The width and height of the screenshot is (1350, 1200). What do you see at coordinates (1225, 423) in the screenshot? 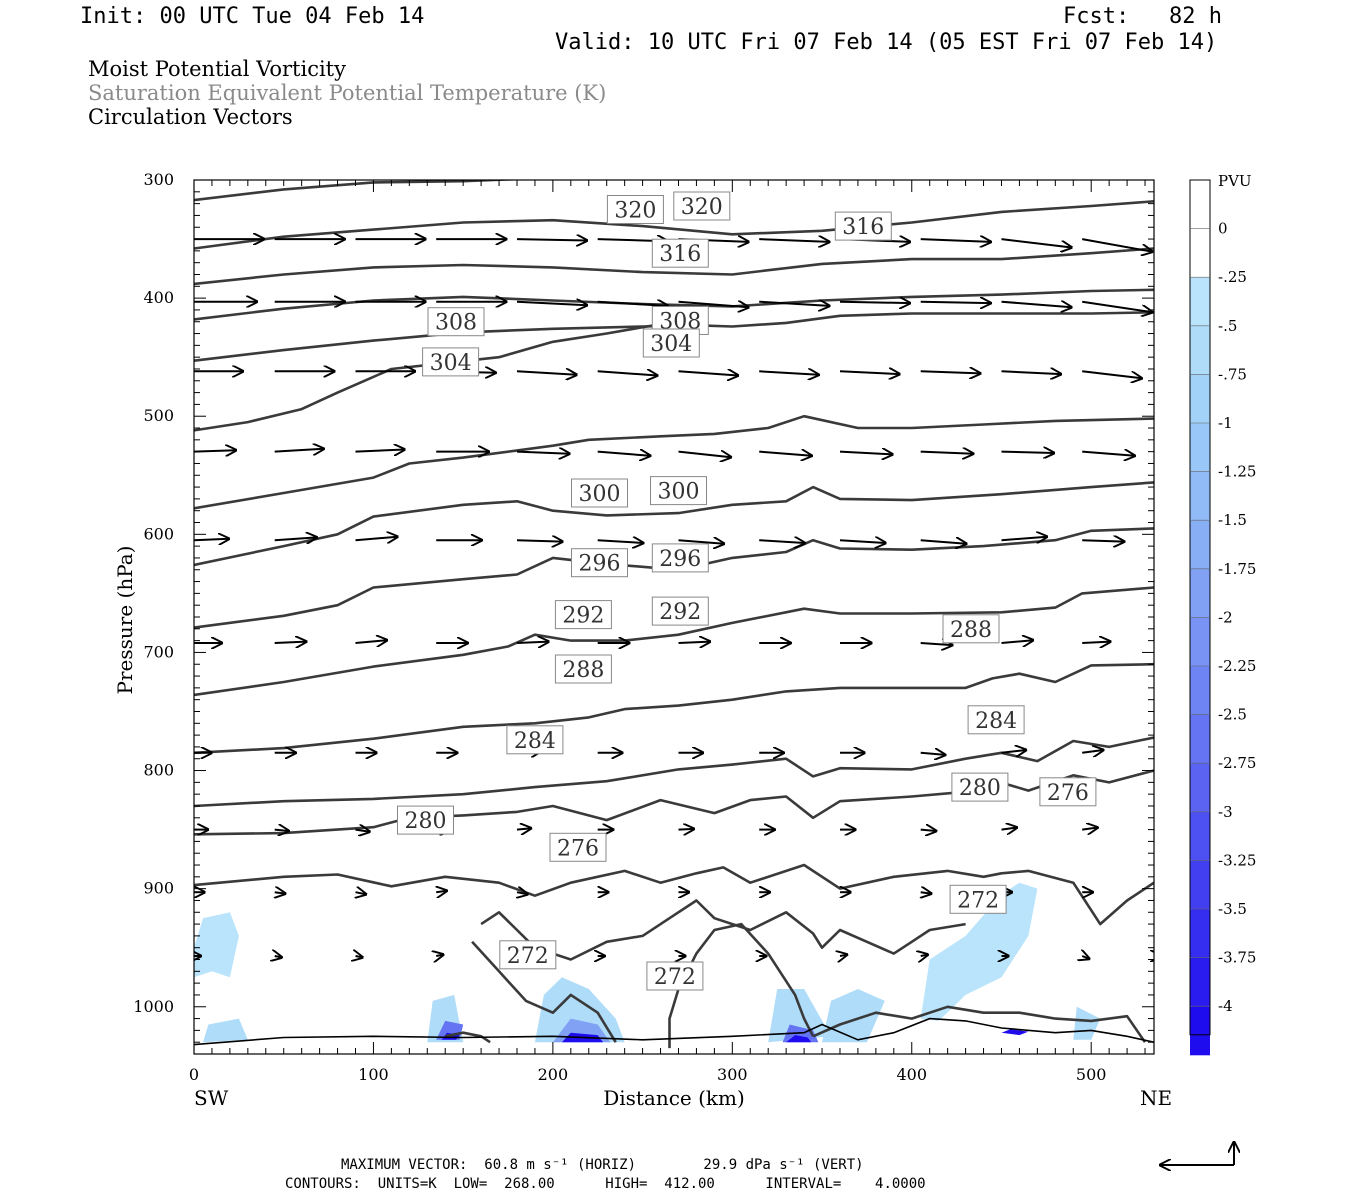
I see `colorbar-level-label: -1` at bounding box center [1225, 423].